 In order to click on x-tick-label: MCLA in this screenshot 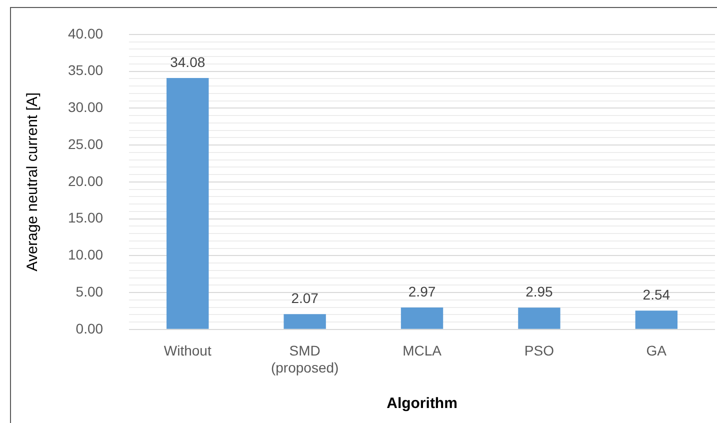, I will do `click(422, 350)`.